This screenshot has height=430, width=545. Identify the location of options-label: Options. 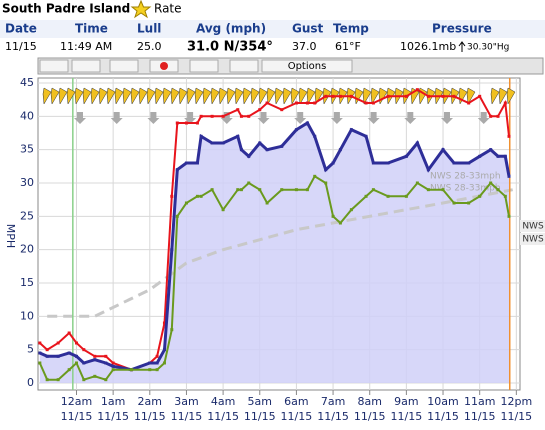
(307, 66).